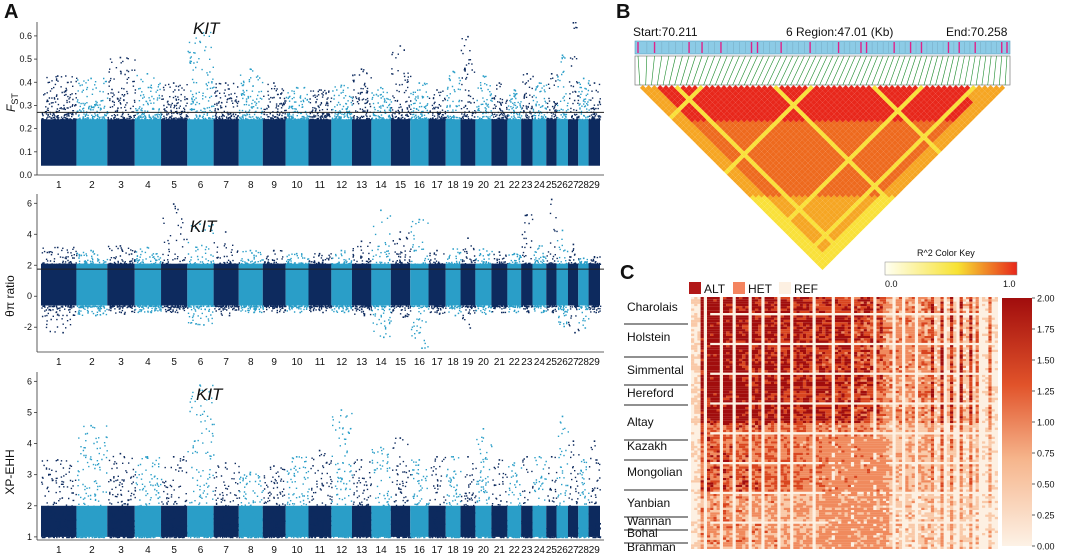  I want to click on chromosome-26-points, so click(563, 278).